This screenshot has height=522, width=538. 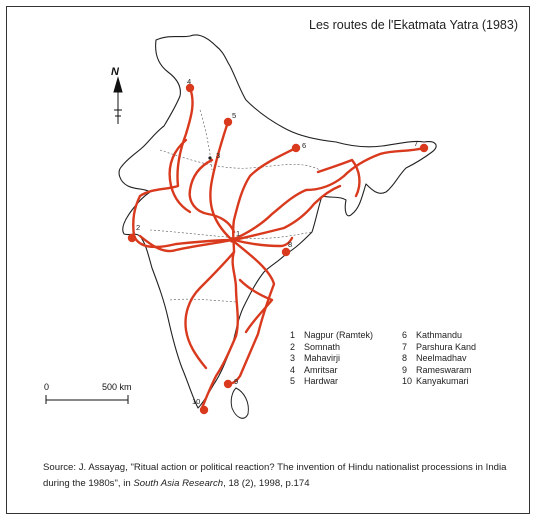 What do you see at coordinates (115, 72) in the screenshot?
I see `north-label: N` at bounding box center [115, 72].